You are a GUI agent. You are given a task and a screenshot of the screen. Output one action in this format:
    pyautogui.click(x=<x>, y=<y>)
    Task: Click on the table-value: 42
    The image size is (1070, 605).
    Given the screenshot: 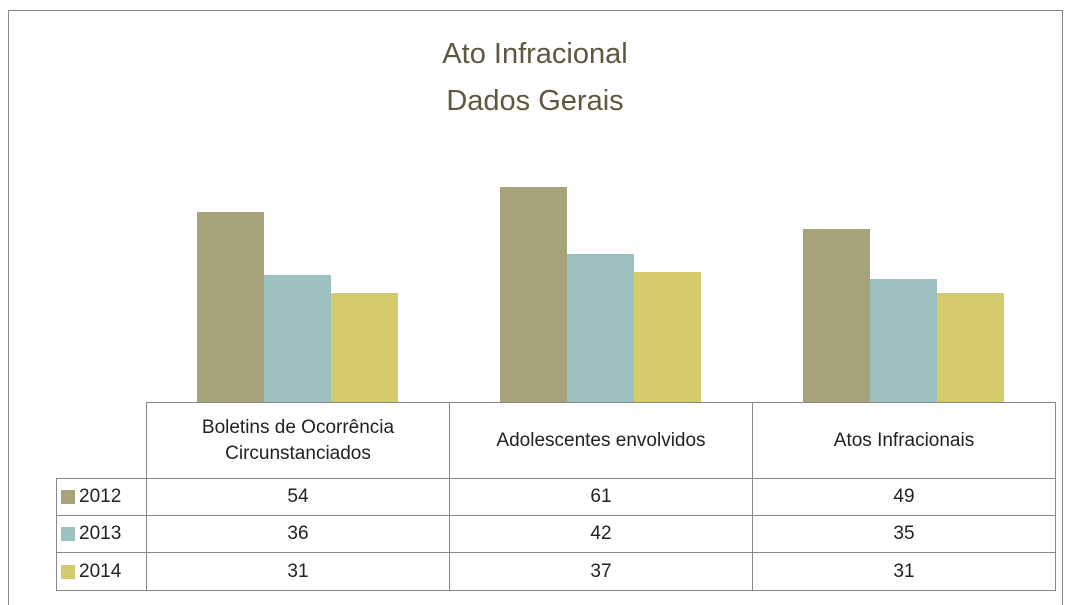 What is the action you would take?
    pyautogui.click(x=601, y=534)
    